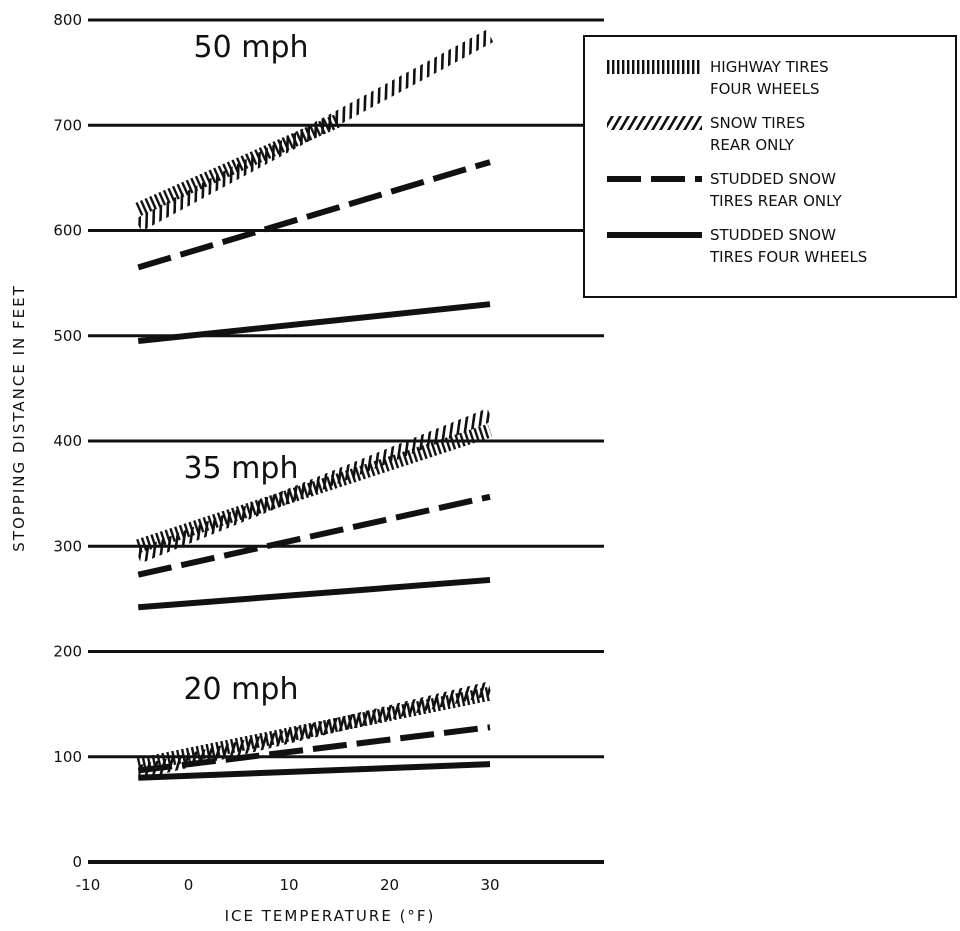 This screenshot has width=960, height=931. I want to click on x-tick-label: -10, so click(88, 885).